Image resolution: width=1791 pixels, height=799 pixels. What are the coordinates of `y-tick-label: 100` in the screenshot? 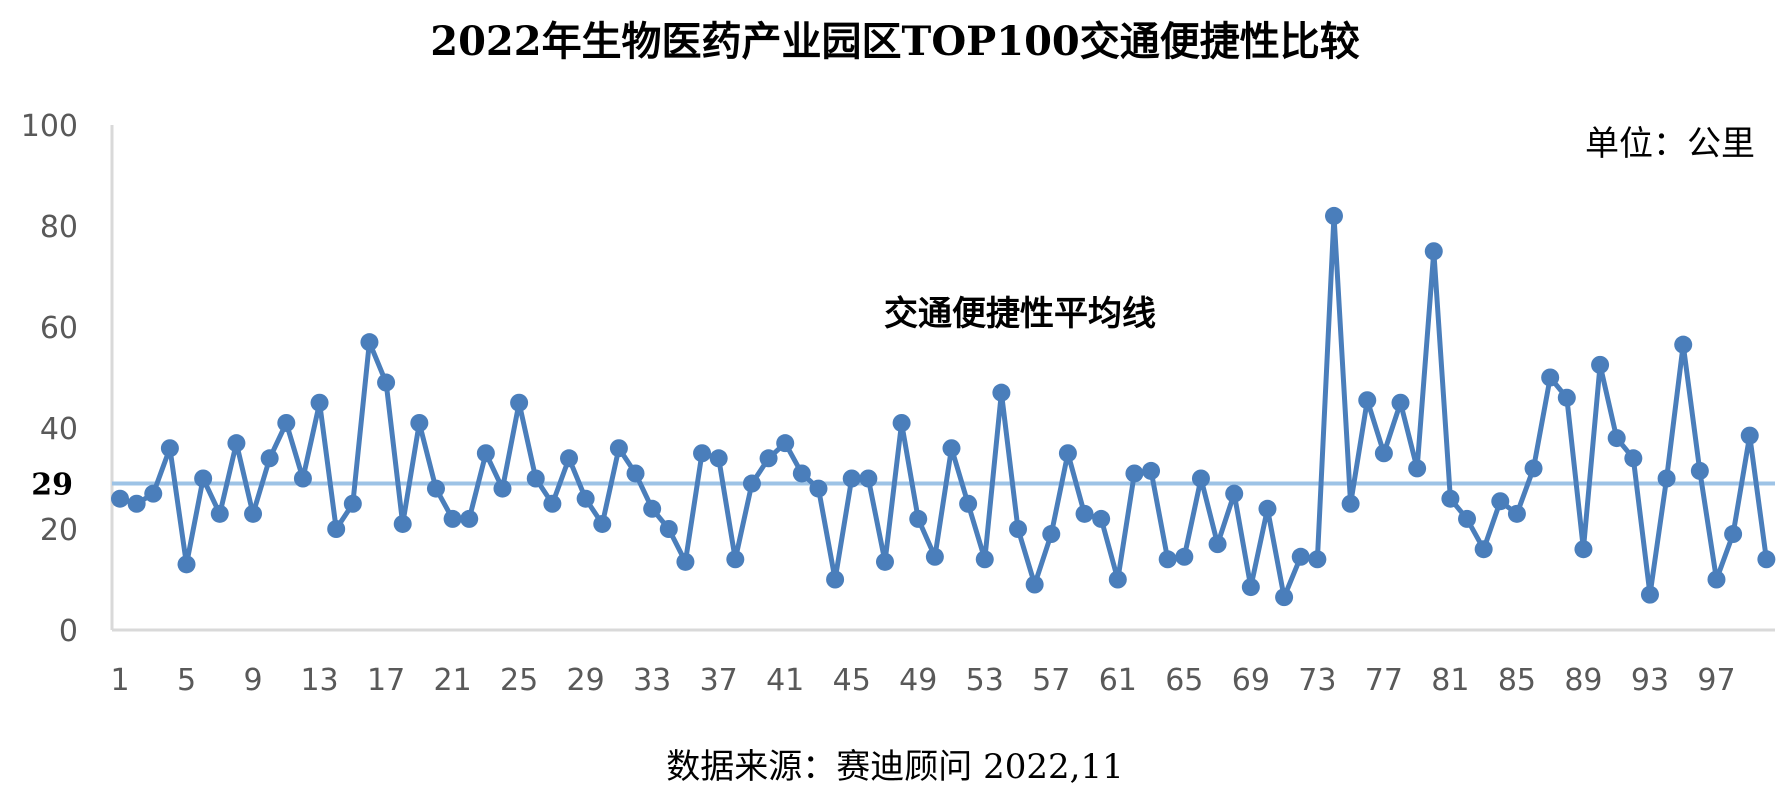 It's located at (49, 126).